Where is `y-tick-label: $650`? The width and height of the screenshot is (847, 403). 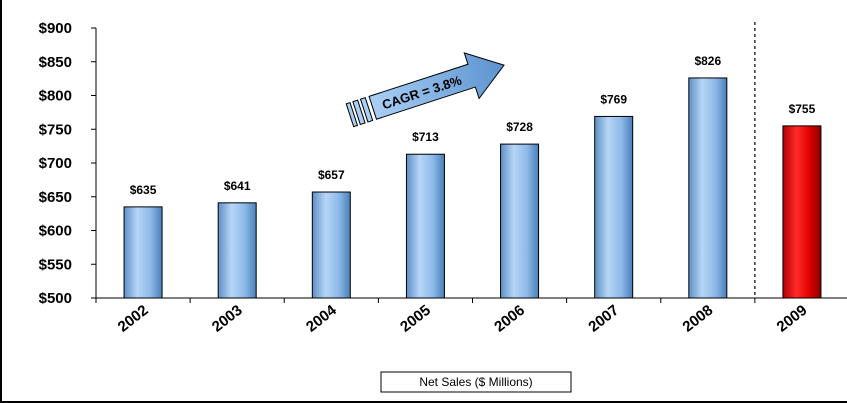 y-tick-label: $650 is located at coordinates (55, 197).